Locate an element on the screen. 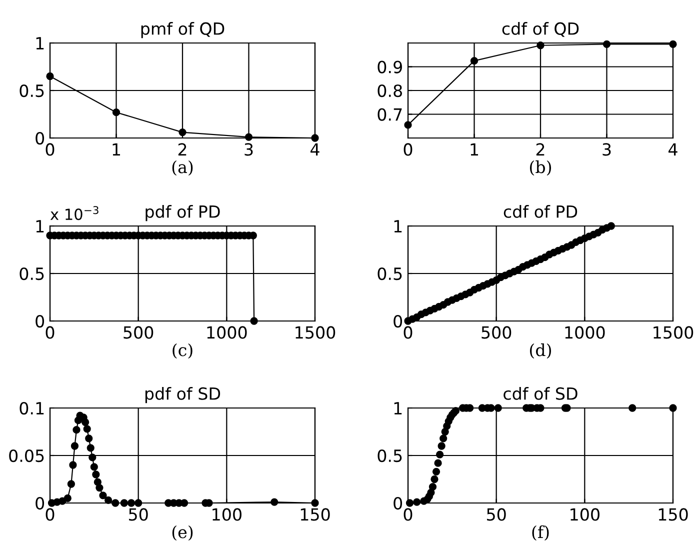  chart-title: cdf of SD is located at coordinates (541, 393).